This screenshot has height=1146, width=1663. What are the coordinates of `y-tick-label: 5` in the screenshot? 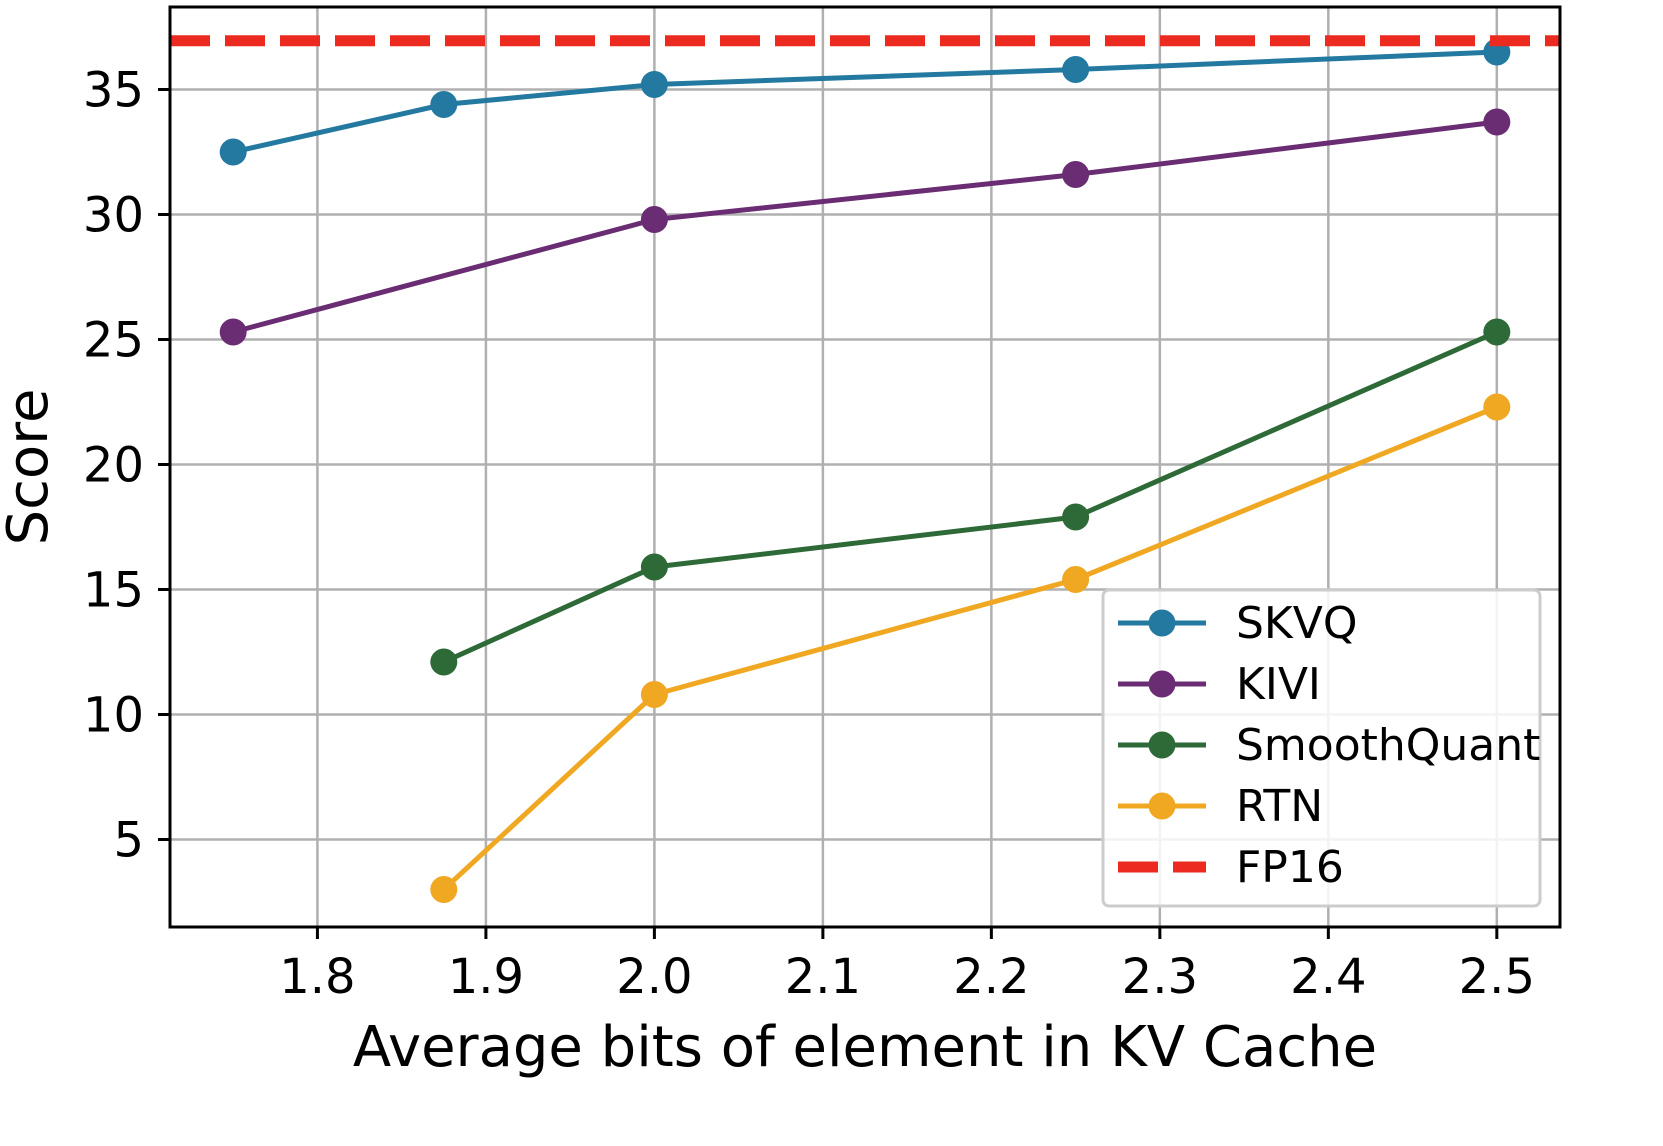 It's located at (128, 841).